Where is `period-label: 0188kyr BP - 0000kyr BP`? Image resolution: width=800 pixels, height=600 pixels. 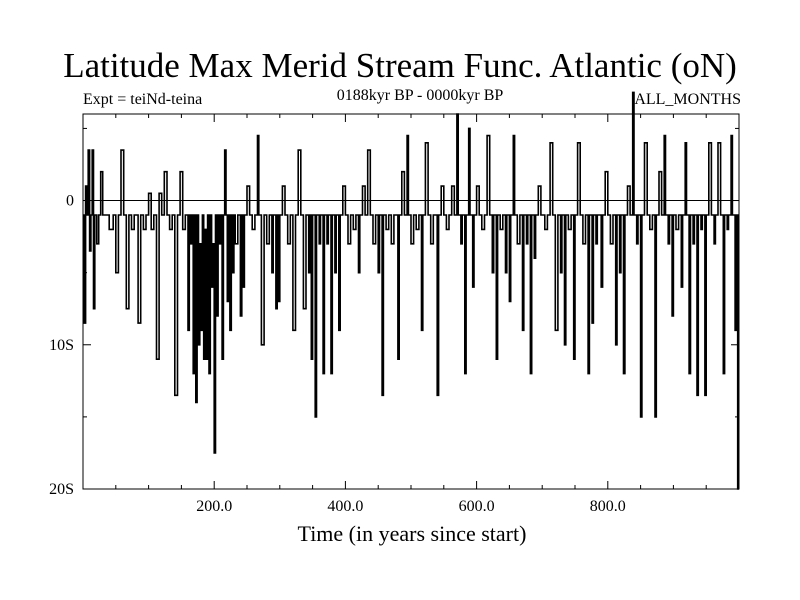
period-label: 0188kyr BP - 0000kyr BP is located at coordinates (420, 95).